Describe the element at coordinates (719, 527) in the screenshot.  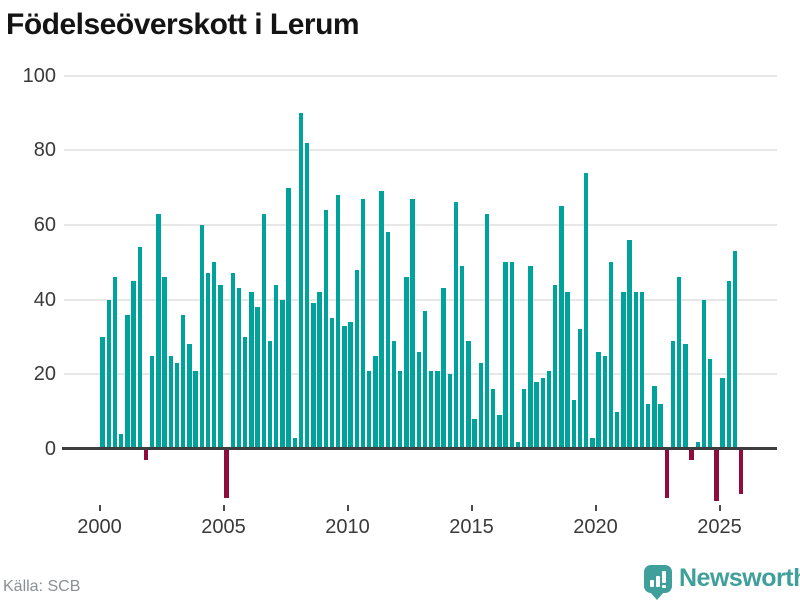
I see `x-axis-label: 2025` at that location.